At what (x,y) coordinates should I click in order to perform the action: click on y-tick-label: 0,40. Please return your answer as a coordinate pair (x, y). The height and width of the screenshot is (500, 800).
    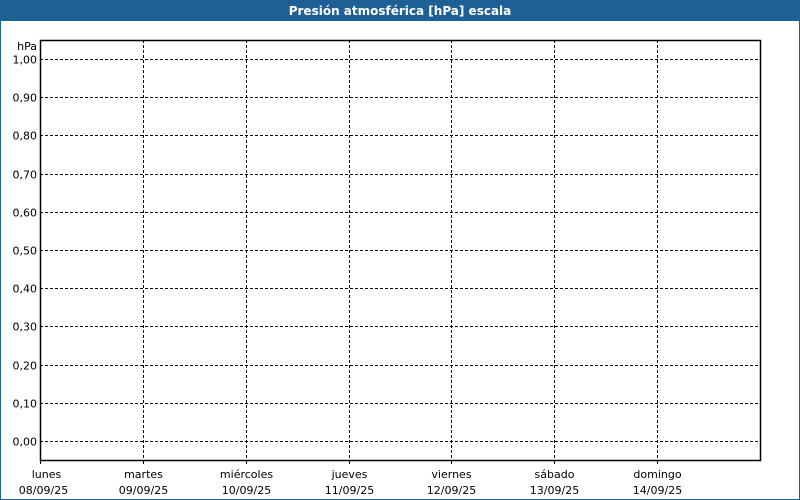
    Looking at the image, I should click on (25, 289).